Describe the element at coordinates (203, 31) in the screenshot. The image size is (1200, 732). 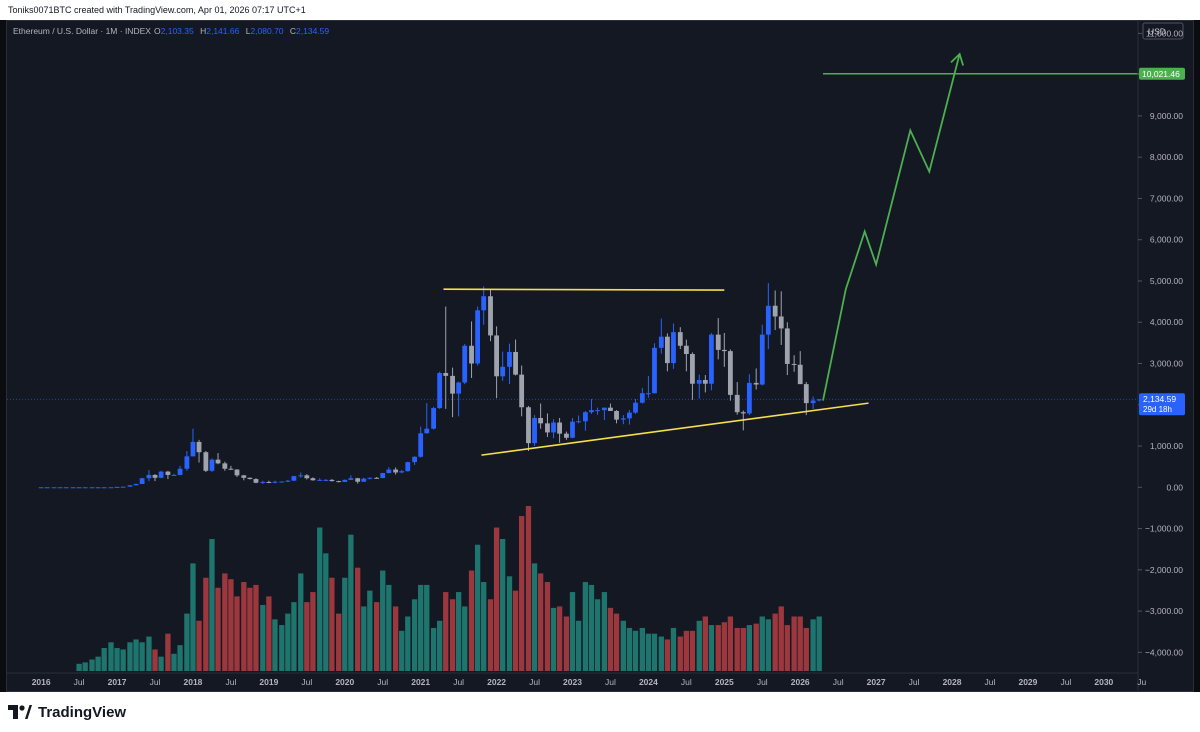
I see `legend-h-label: H` at that location.